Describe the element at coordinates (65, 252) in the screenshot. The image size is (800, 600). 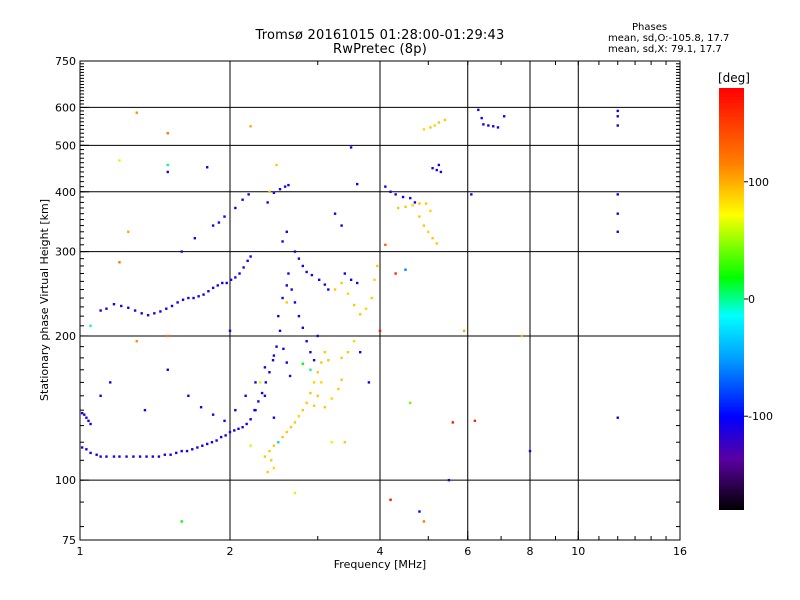
I see `y-tick-label-3: 300` at that location.